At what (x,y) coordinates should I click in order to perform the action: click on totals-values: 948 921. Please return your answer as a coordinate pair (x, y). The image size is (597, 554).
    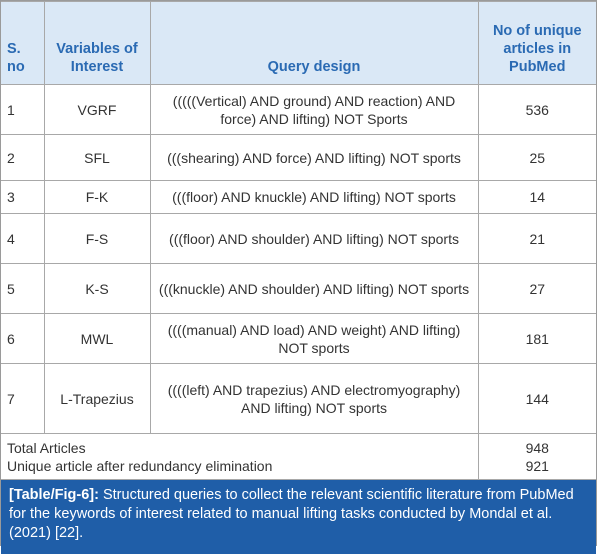
    Looking at the image, I should click on (536, 456).